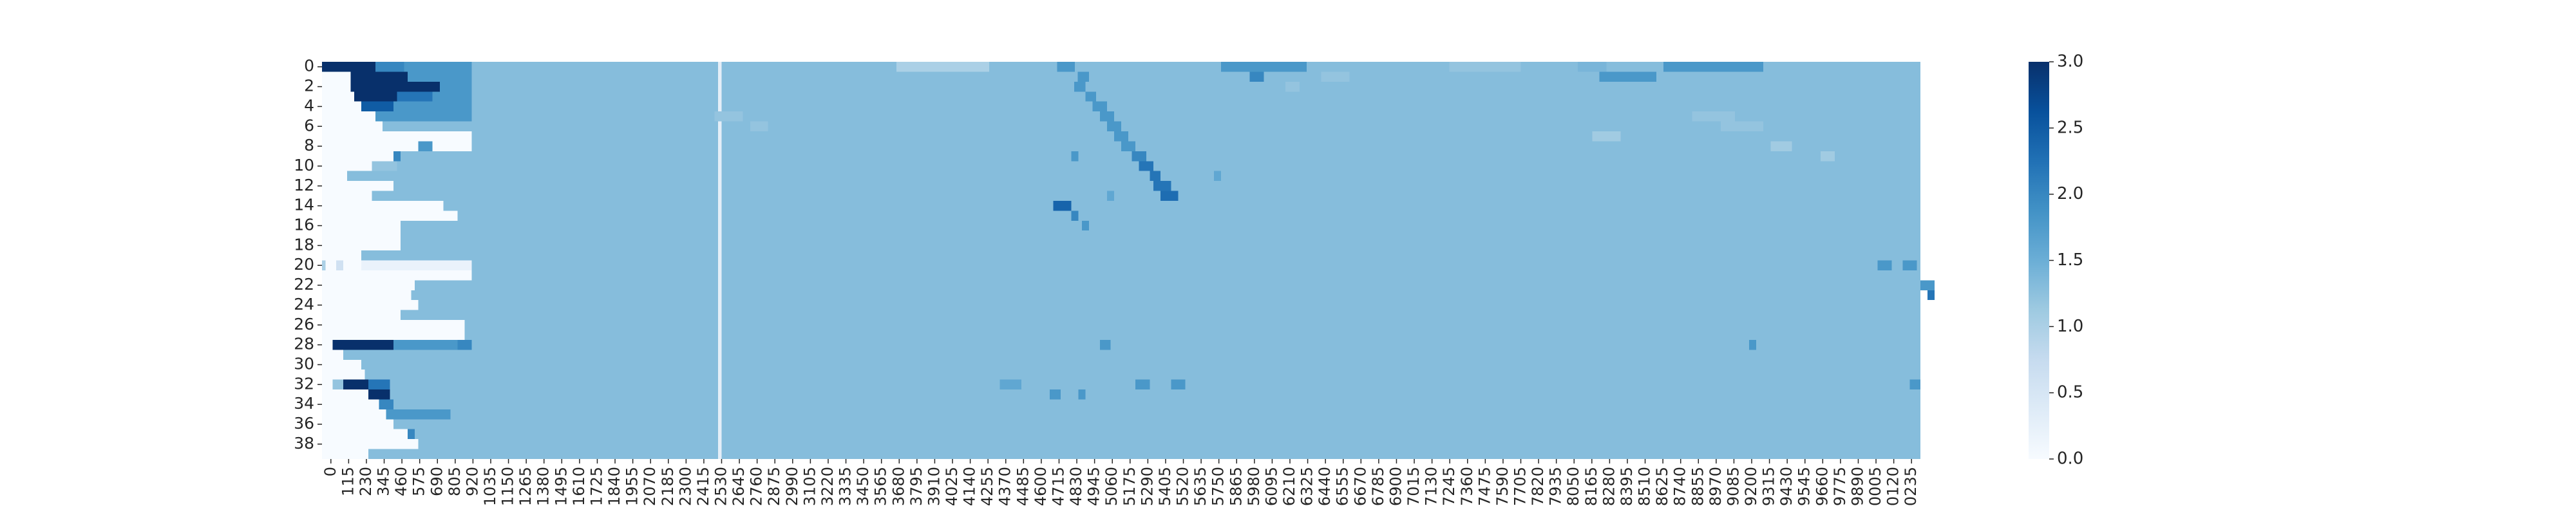  I want to click on x-tick-label: 1495, so click(561, 486).